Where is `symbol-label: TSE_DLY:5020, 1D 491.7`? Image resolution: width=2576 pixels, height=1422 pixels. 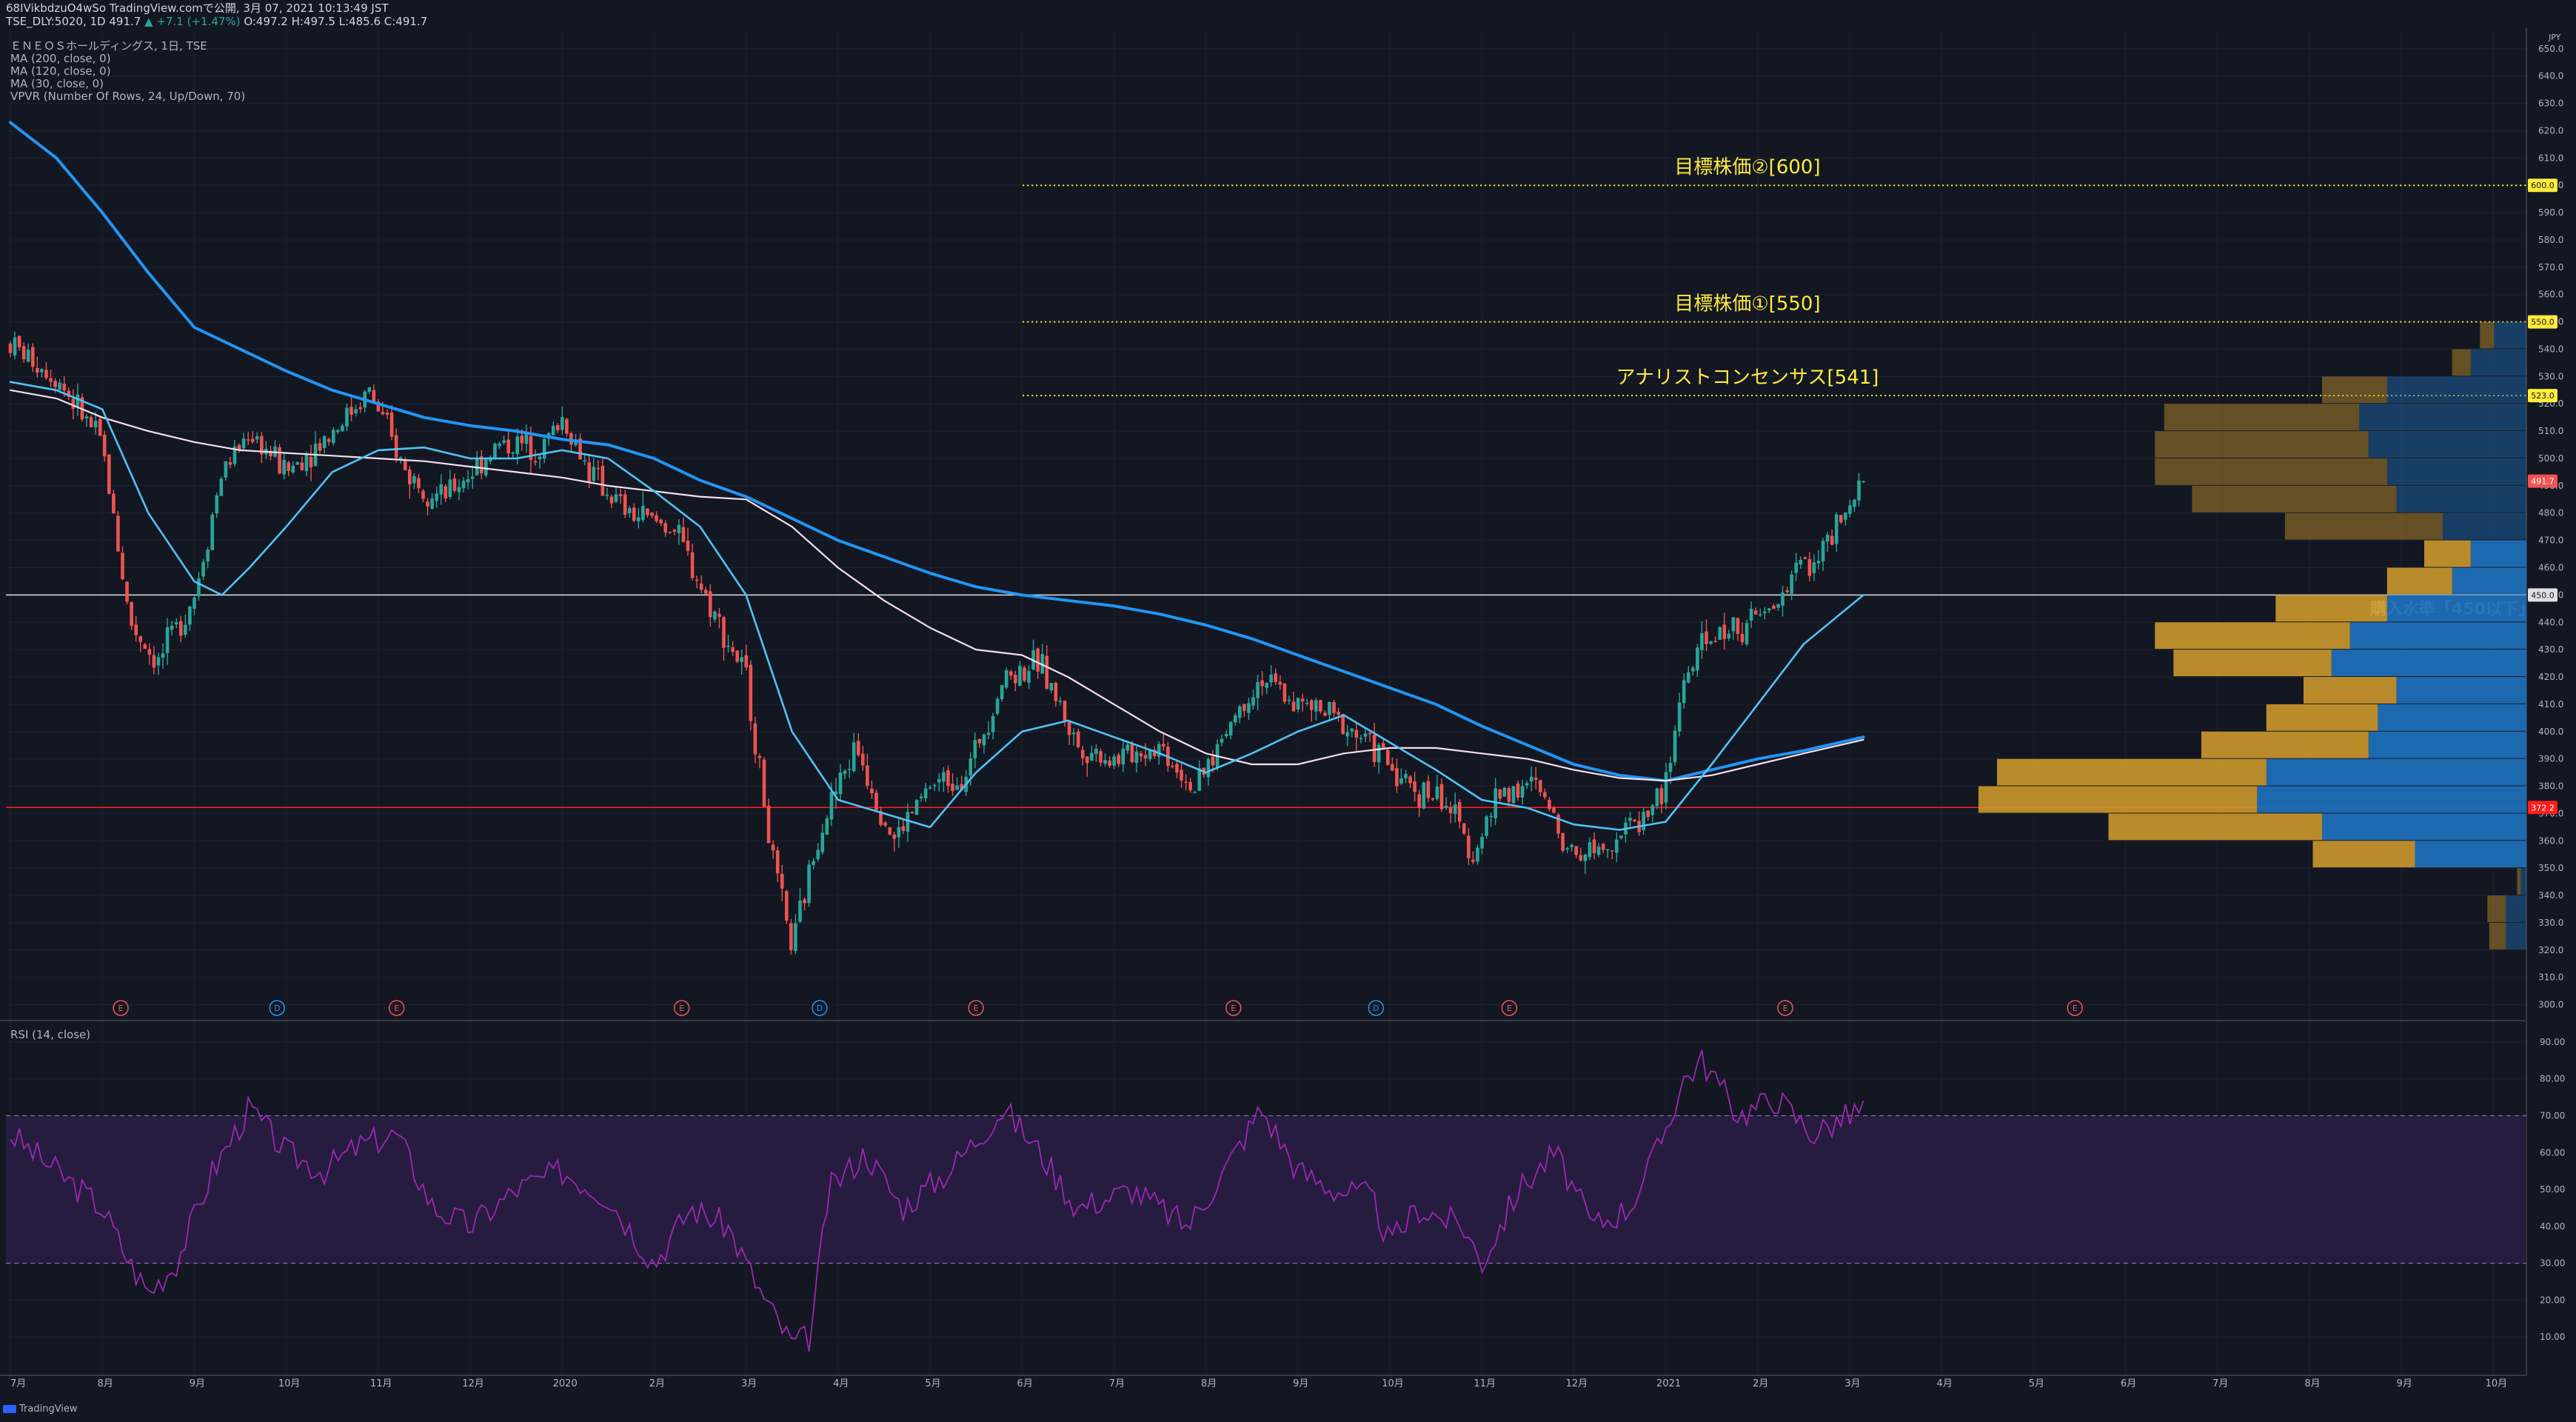 symbol-label: TSE_DLY:5020, 1D 491.7 is located at coordinates (73, 21).